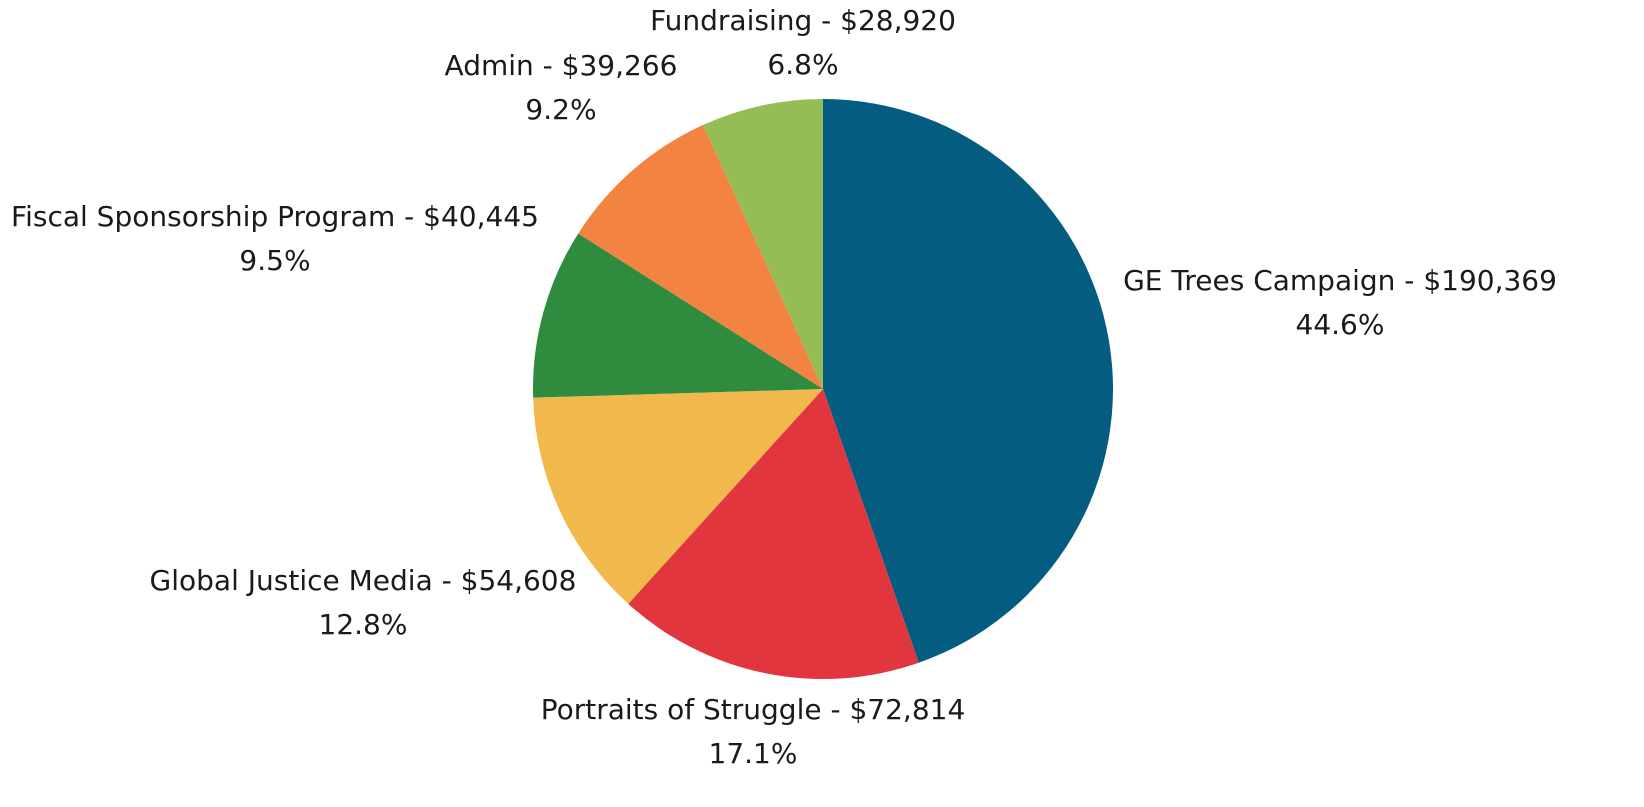  I want to click on slice-percent: 6.8%, so click(802, 64).